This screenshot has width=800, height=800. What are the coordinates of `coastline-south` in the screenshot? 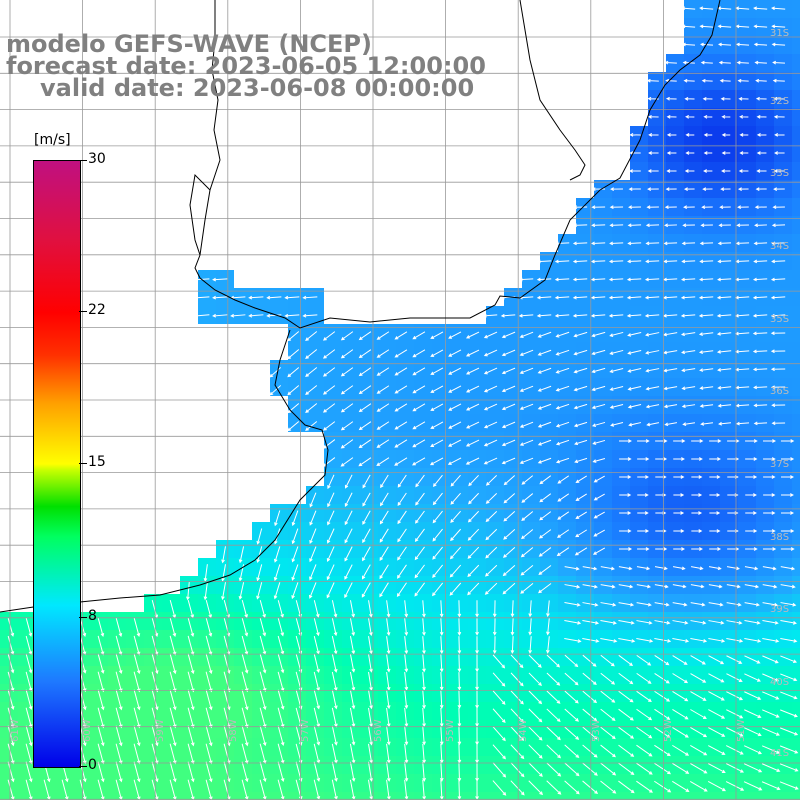 It's located at (164, 471).